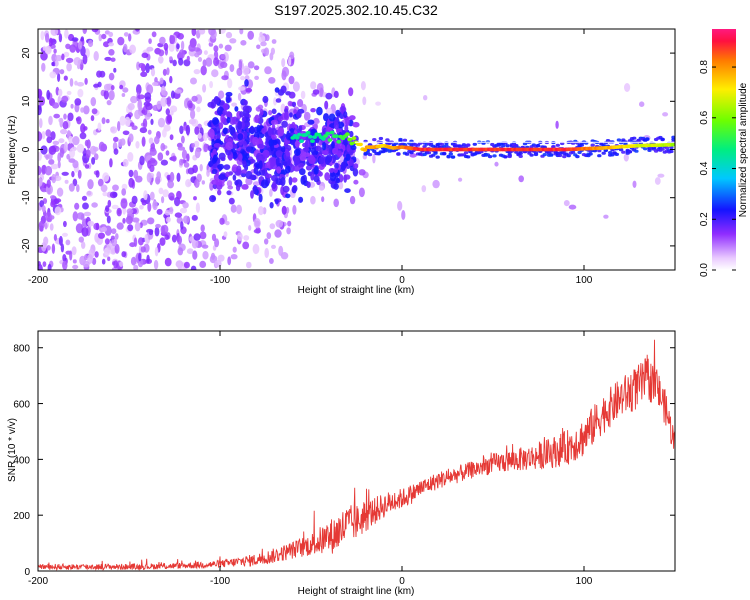 The width and height of the screenshot is (750, 600). I want to click on colorbar-label: Normalized spectral amplitude, so click(743, 149).